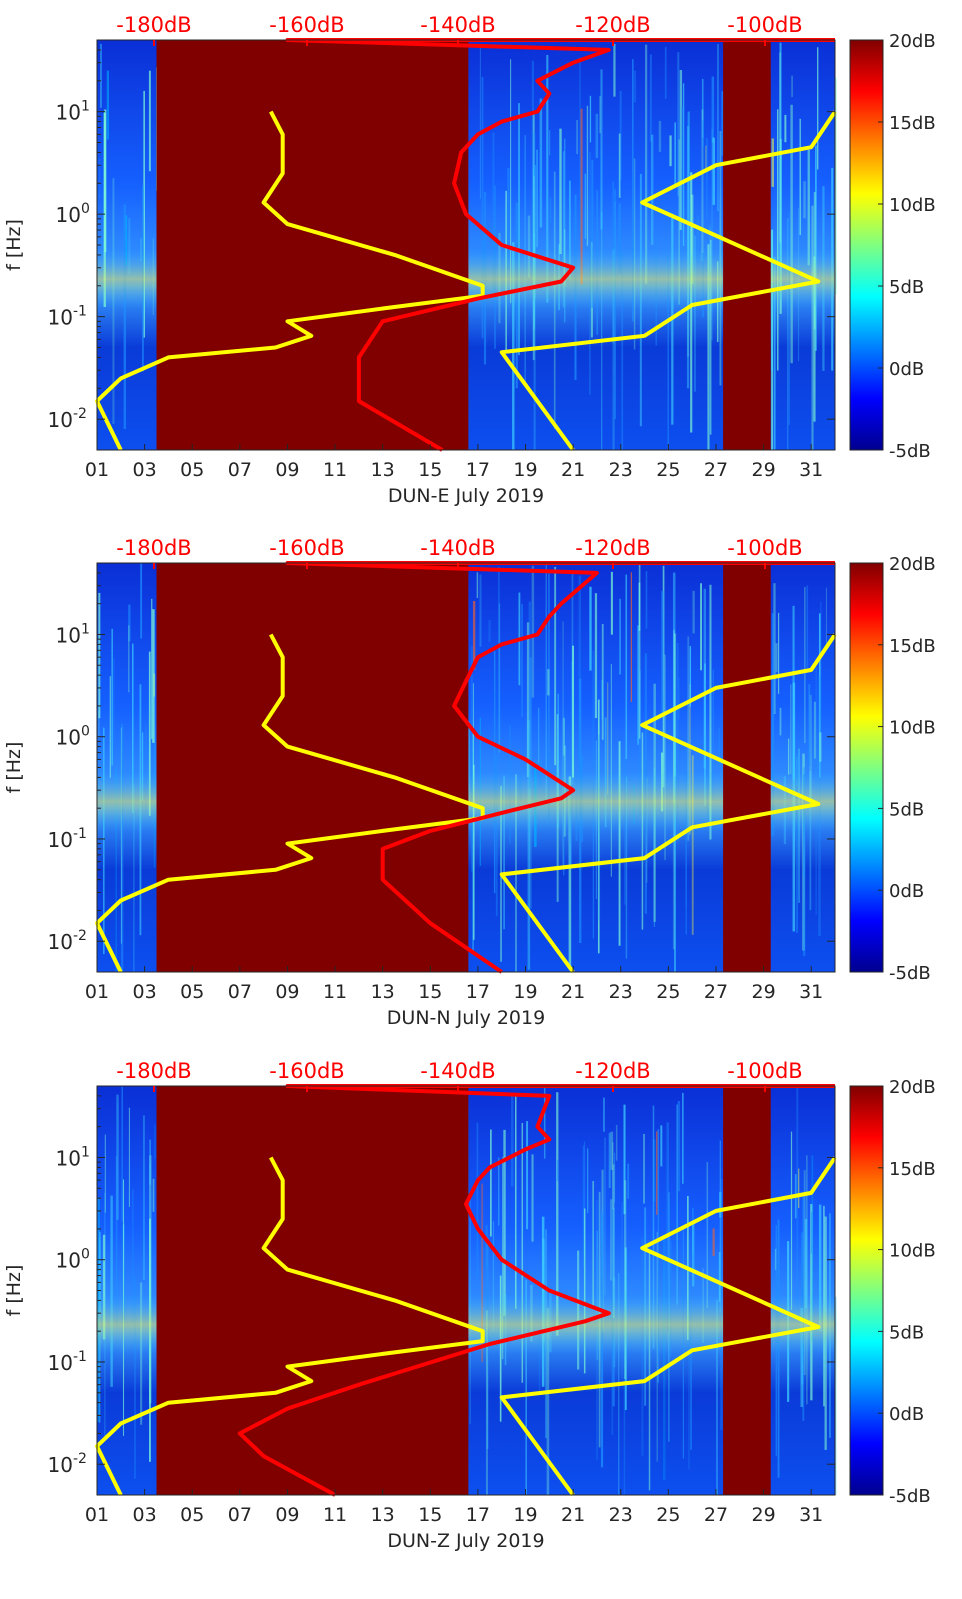 Image resolution: width=962 pixels, height=1599 pixels. What do you see at coordinates (85, 732) in the screenshot?
I see `y-tick-exponent: 0` at bounding box center [85, 732].